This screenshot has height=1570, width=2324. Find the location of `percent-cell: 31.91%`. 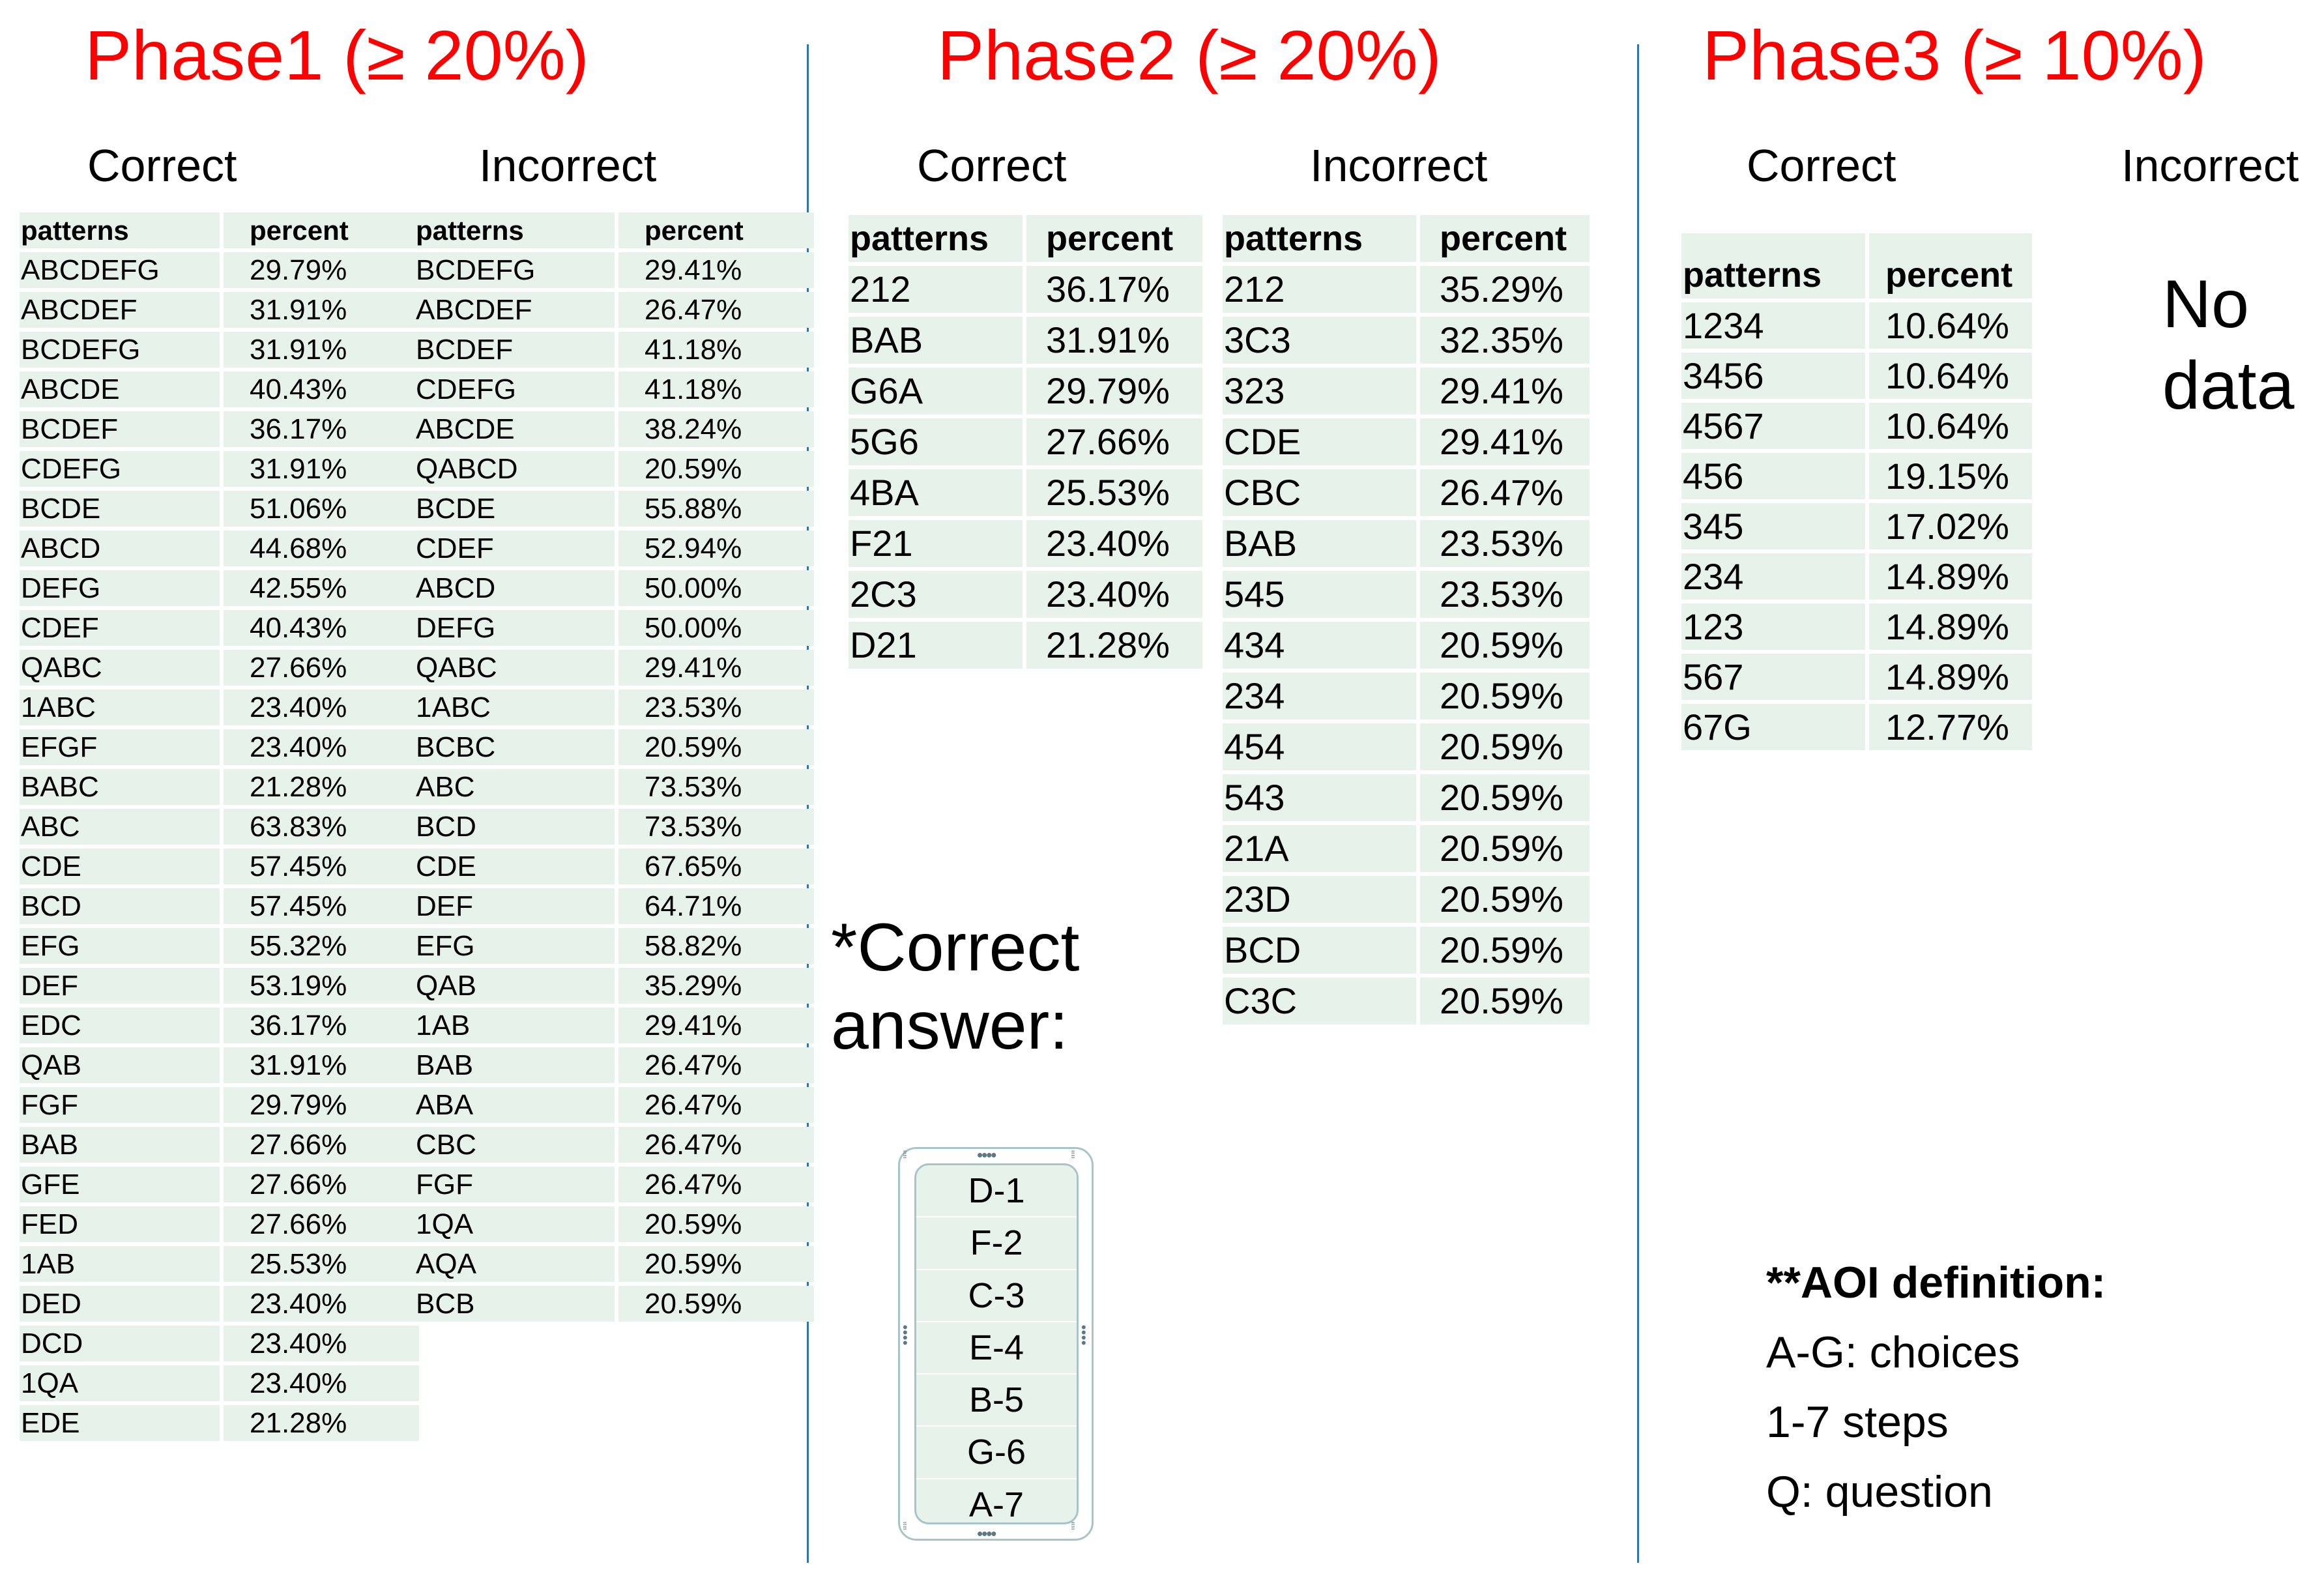

percent-cell: 31.91% is located at coordinates (1112, 340).